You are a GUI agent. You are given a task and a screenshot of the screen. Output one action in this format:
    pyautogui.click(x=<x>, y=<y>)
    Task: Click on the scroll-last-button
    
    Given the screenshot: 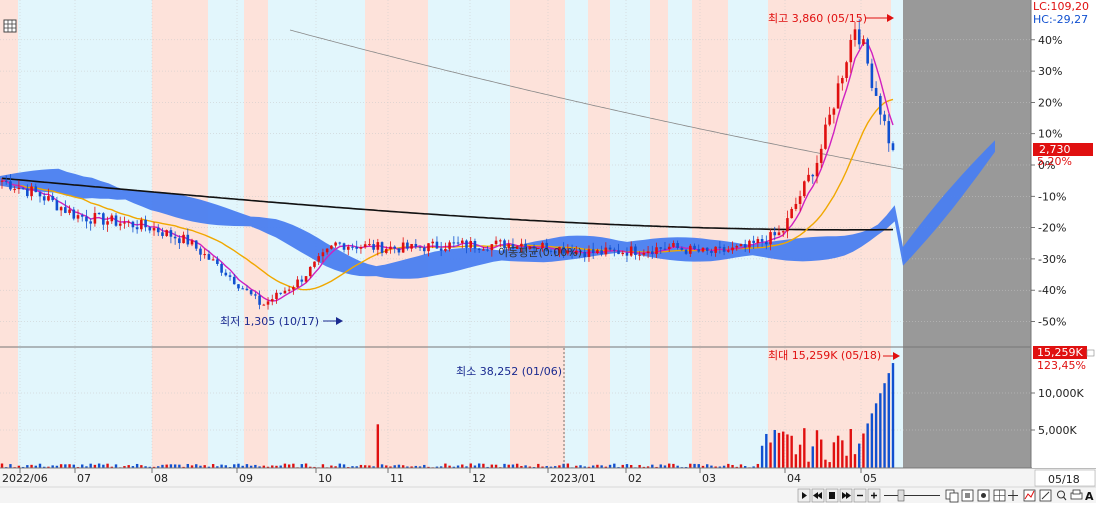 What is the action you would take?
    pyautogui.click(x=846, y=495)
    